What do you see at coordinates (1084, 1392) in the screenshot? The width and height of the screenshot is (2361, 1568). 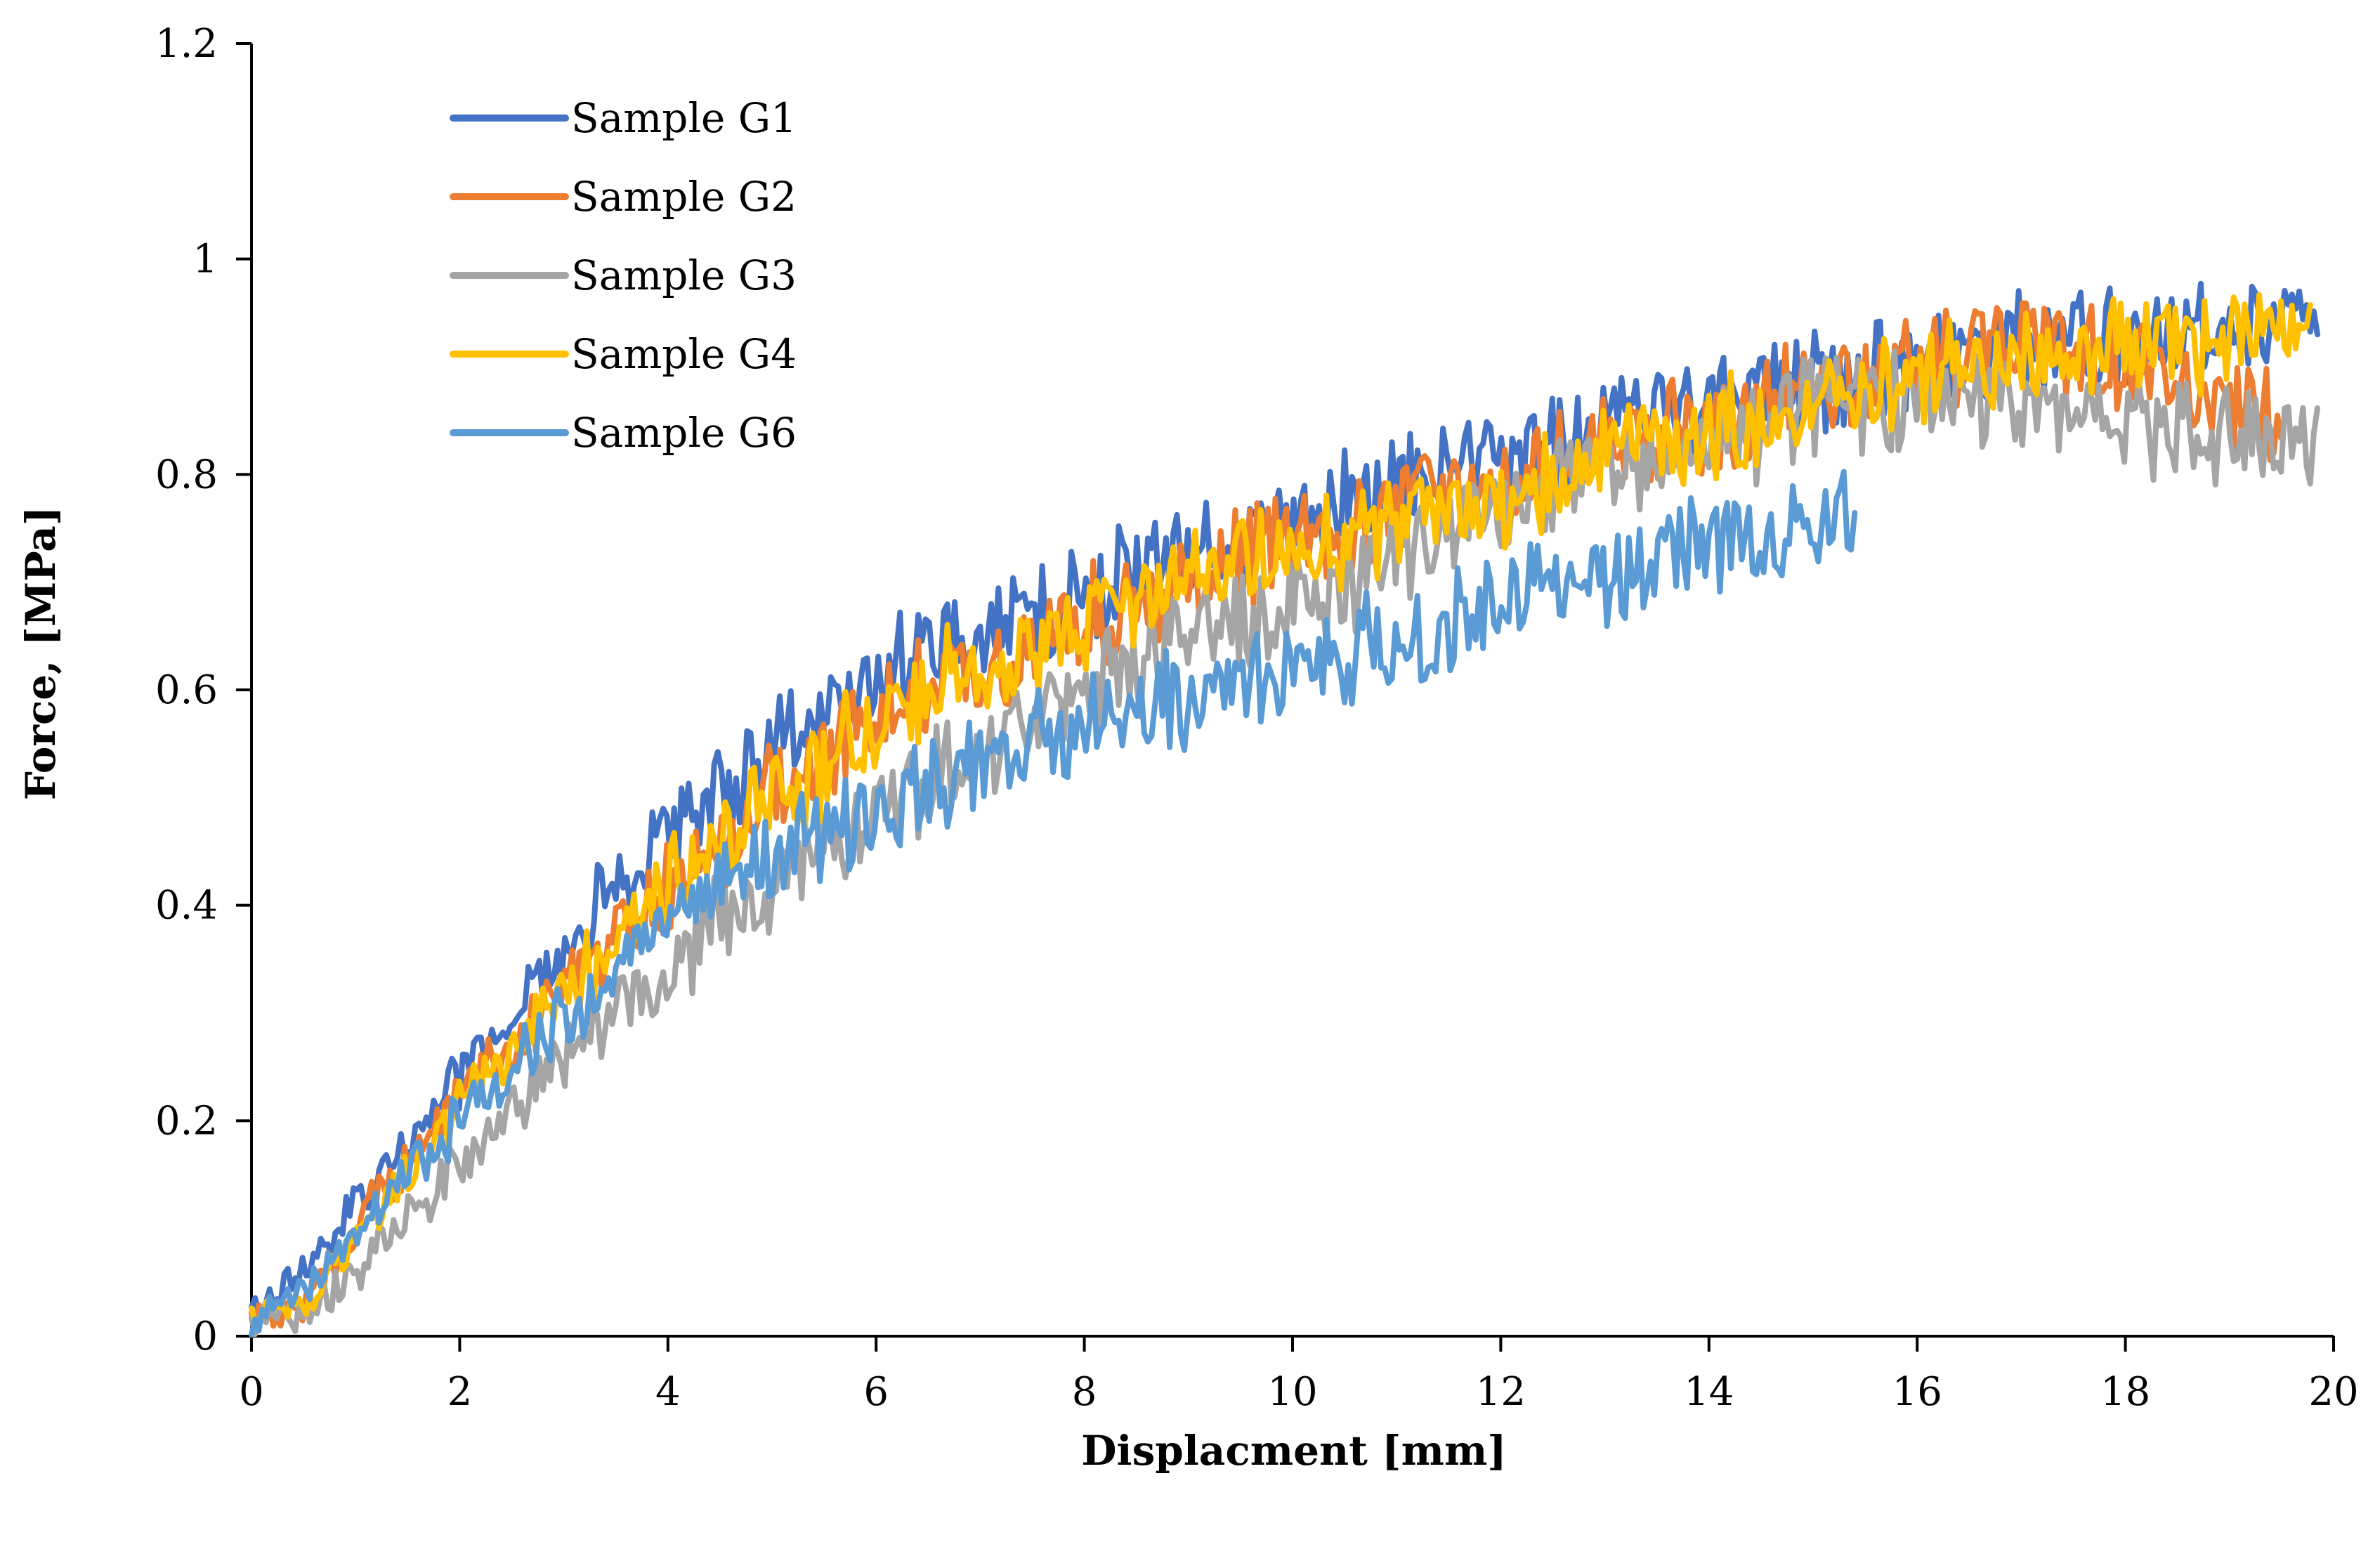 I see `x-tick-label: 8` at bounding box center [1084, 1392].